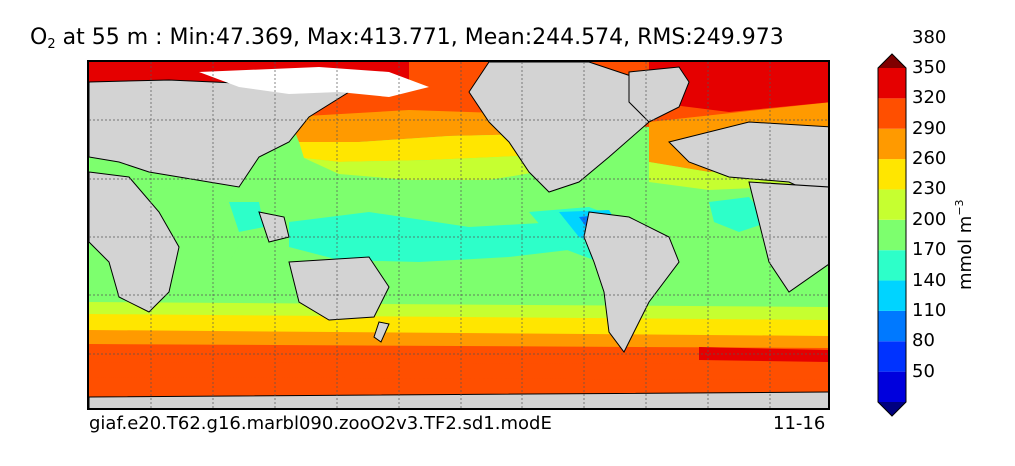 This screenshot has height=466, width=1015. What do you see at coordinates (929, 128) in the screenshot?
I see `colorbar-tick-label: 290` at bounding box center [929, 128].